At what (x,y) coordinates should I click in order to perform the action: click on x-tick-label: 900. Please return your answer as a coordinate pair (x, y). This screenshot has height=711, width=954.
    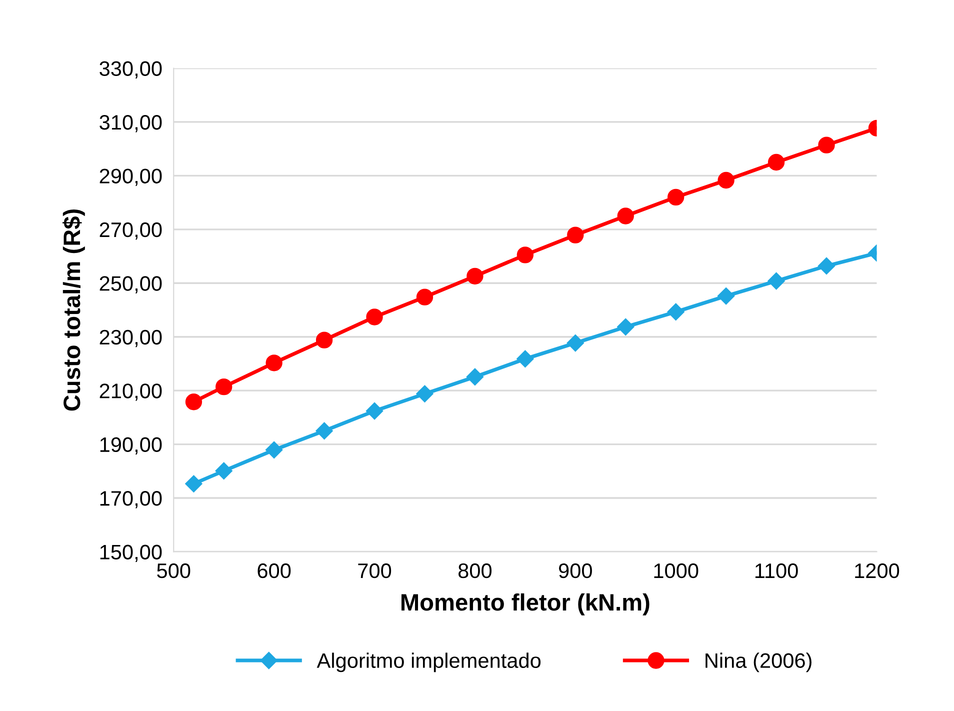
    Looking at the image, I should click on (575, 570).